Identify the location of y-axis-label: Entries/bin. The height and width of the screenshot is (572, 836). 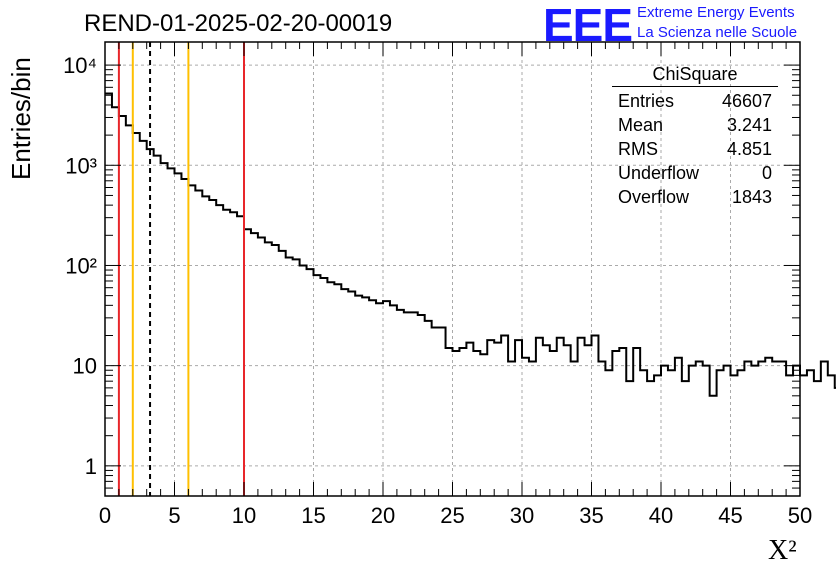
(21, 118).